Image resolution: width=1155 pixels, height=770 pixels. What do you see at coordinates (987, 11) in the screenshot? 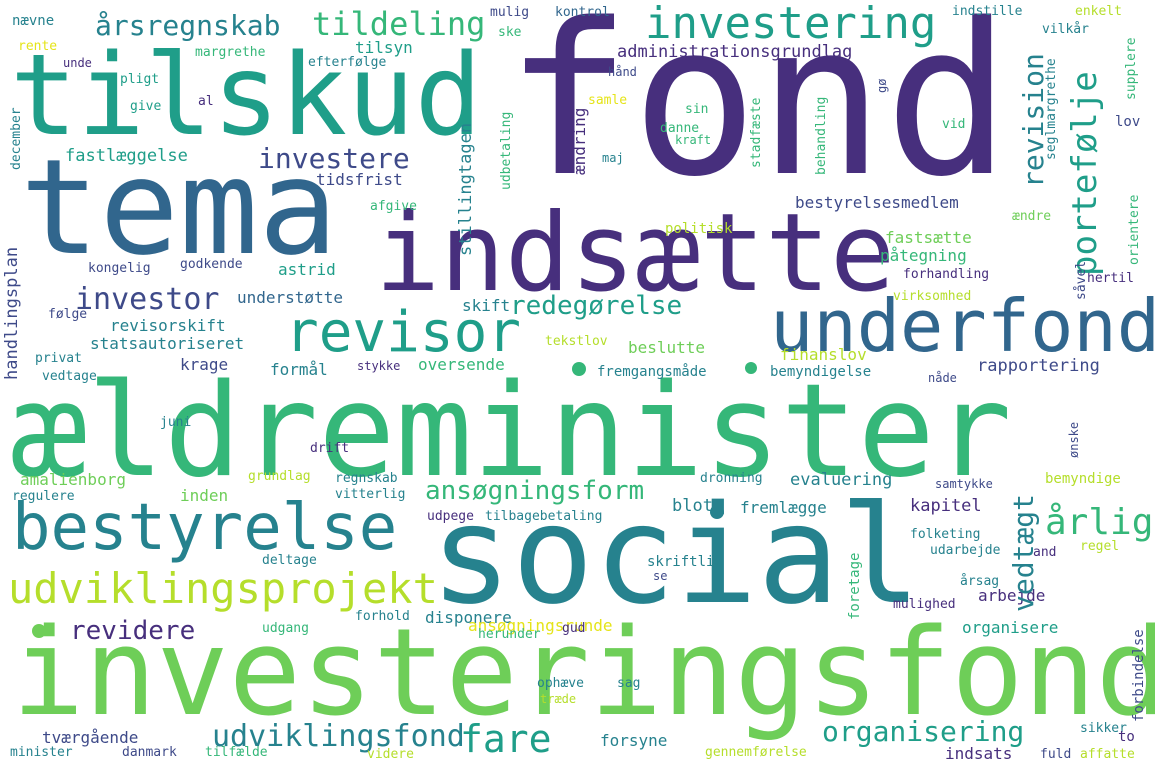
I see `word-indstille: indstille` at bounding box center [987, 11].